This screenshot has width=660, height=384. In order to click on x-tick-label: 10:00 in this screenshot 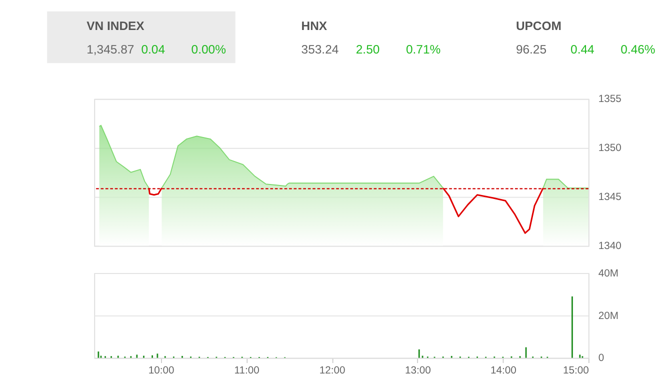, I will do `click(161, 370)`.